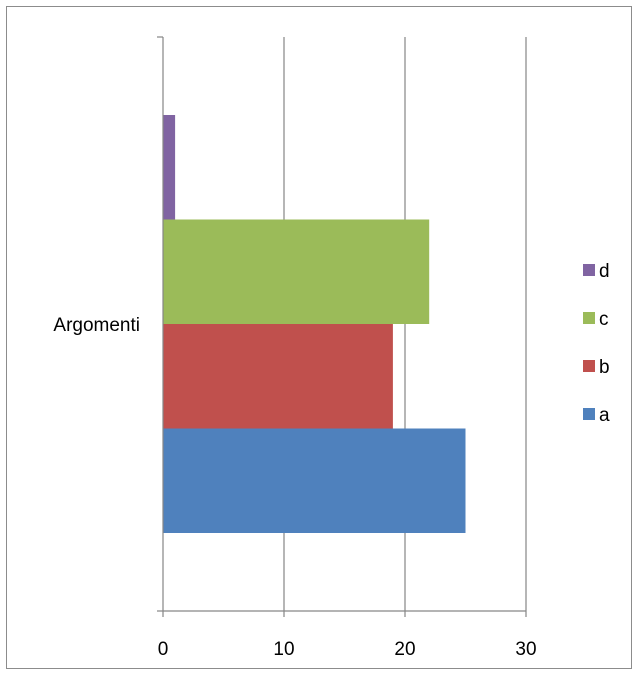  What do you see at coordinates (596, 271) in the screenshot?
I see `legend-item-d: d` at bounding box center [596, 271].